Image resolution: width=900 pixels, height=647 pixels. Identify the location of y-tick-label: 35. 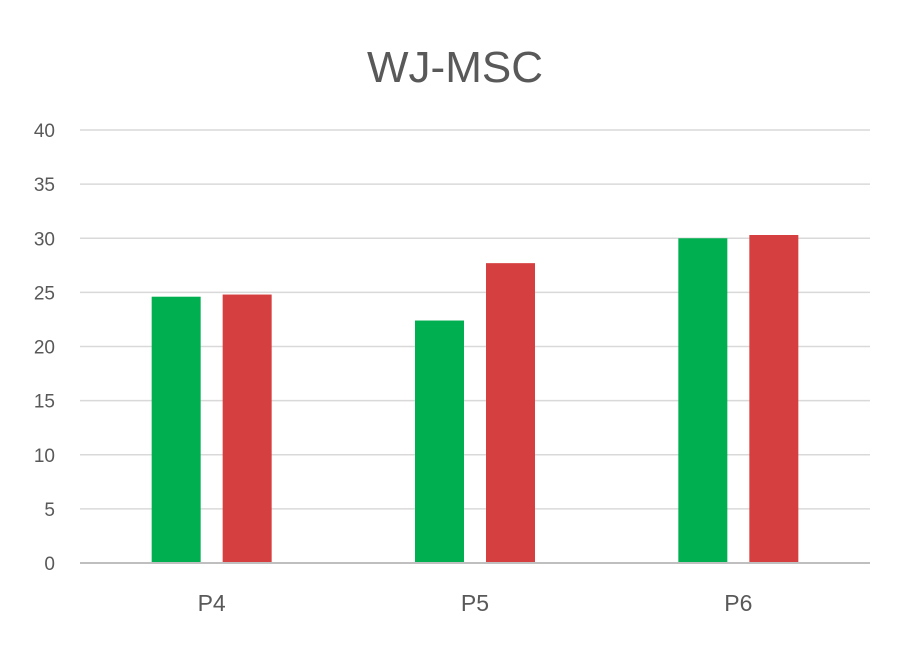
(44, 185).